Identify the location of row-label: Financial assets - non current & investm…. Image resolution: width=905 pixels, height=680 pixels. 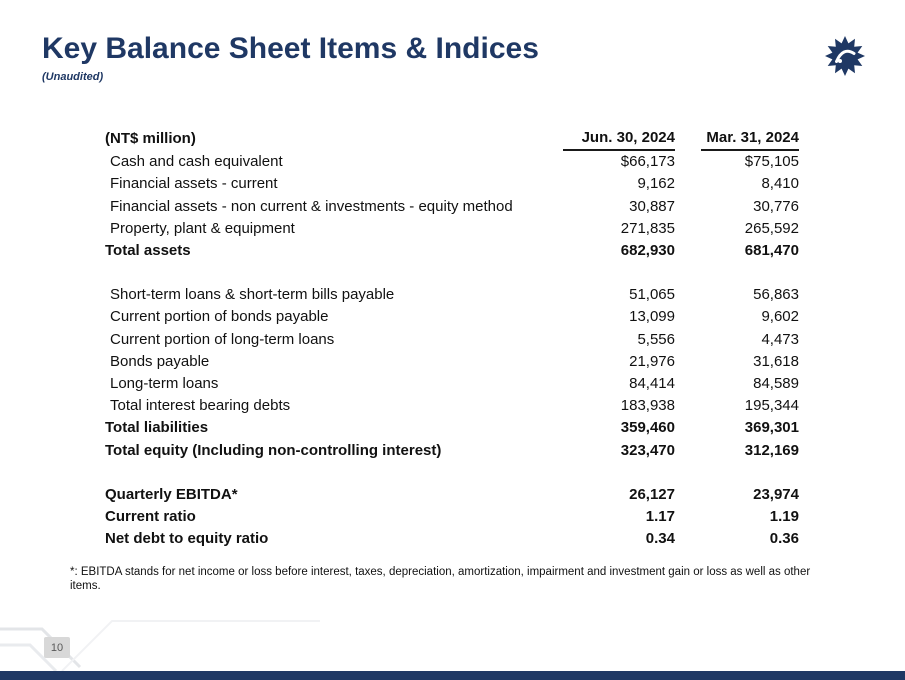
(311, 206).